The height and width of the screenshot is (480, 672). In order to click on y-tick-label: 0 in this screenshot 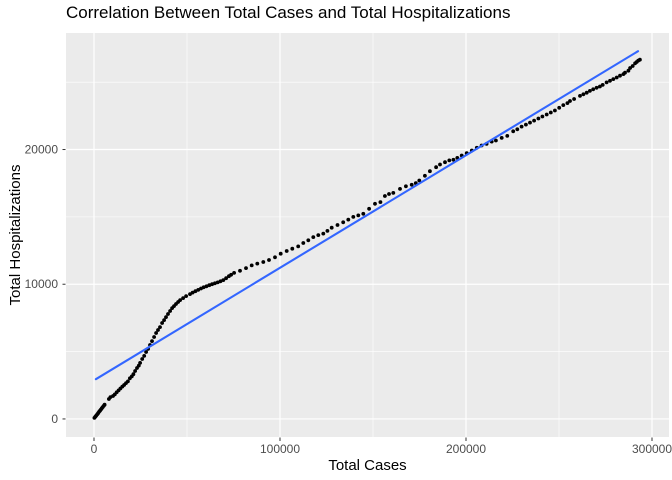, I will do `click(54, 419)`.